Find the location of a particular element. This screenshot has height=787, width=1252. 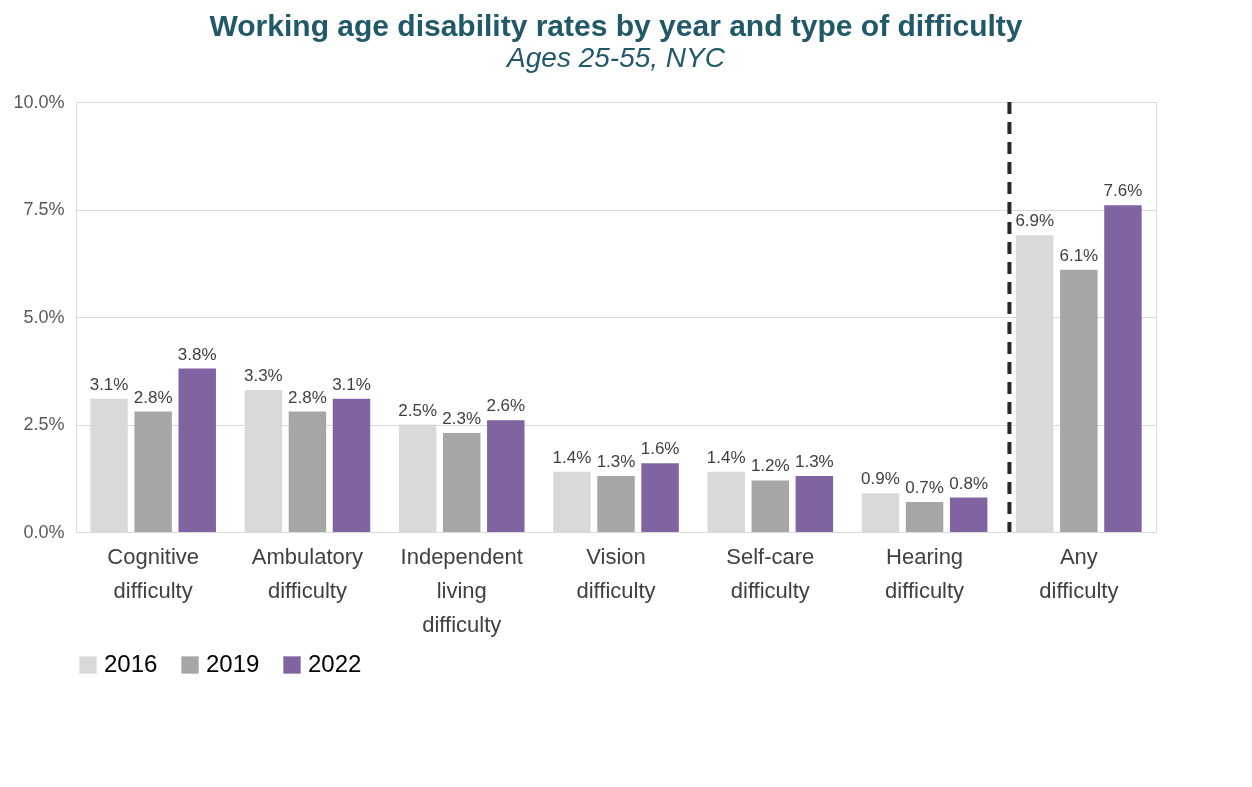

data-label: 0.7% is located at coordinates (924, 487).